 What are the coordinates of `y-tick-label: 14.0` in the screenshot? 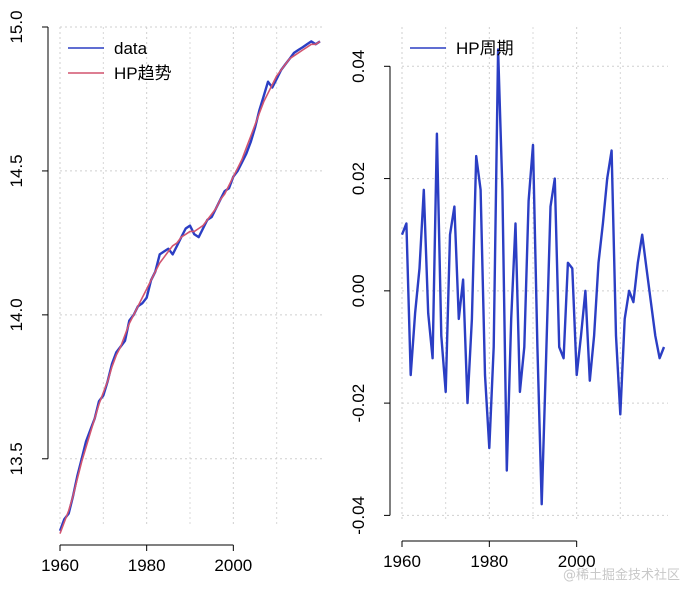 It's located at (16, 314).